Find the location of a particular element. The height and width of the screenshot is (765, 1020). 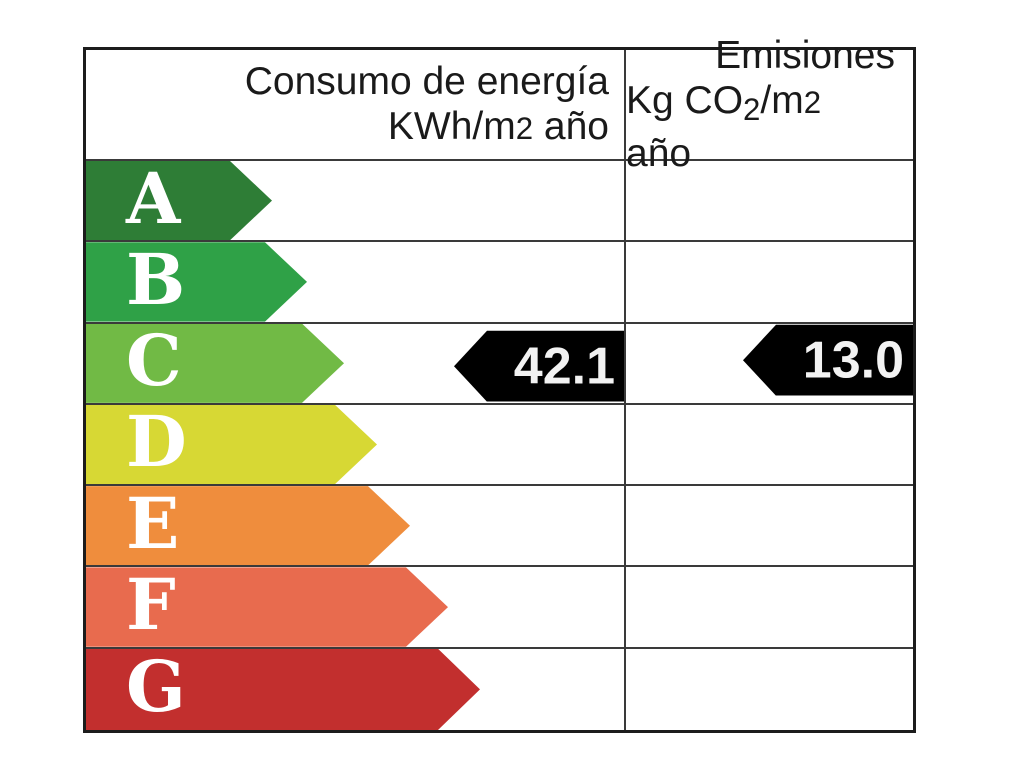

rating-letter-f: F is located at coordinates (151, 605).